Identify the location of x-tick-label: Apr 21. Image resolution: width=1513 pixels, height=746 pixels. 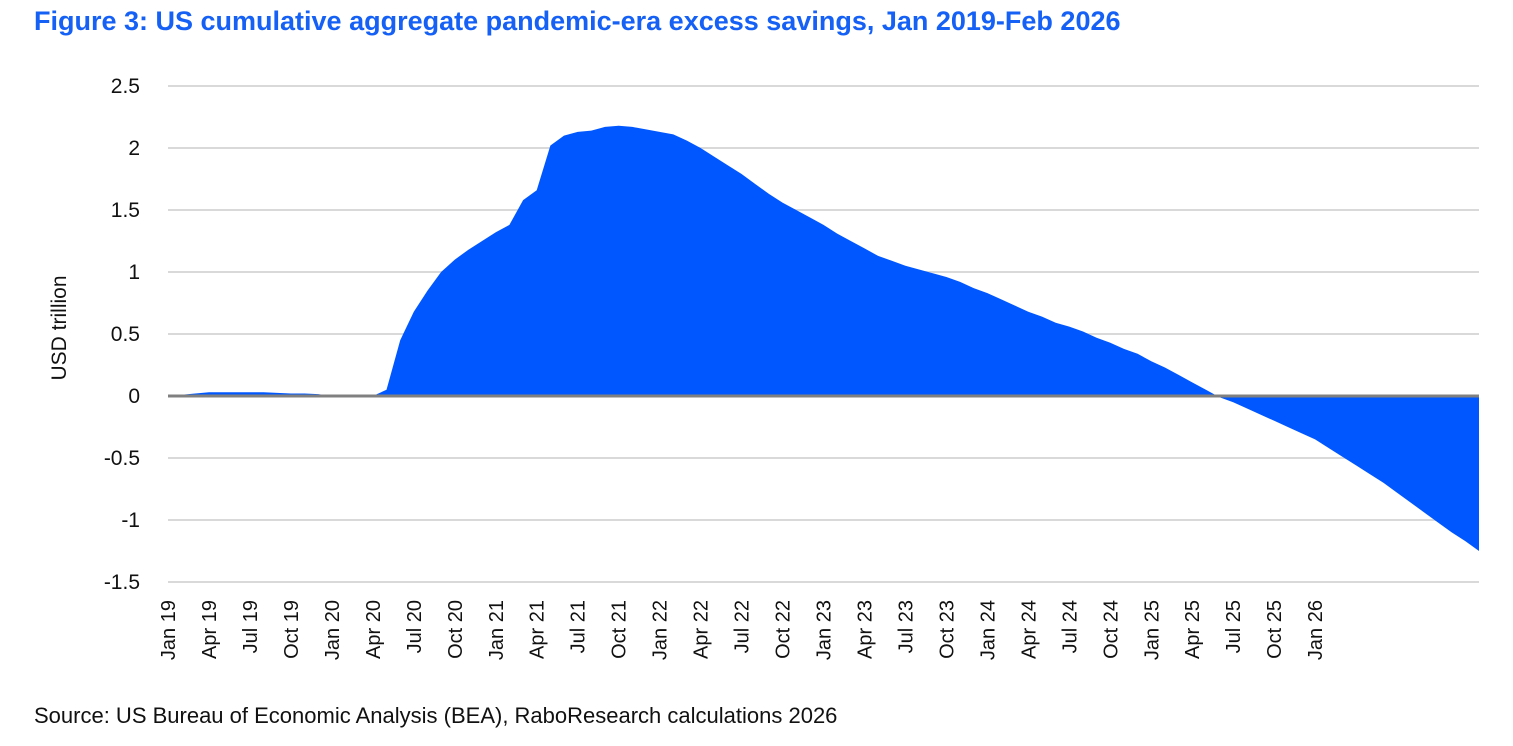
(538, 629).